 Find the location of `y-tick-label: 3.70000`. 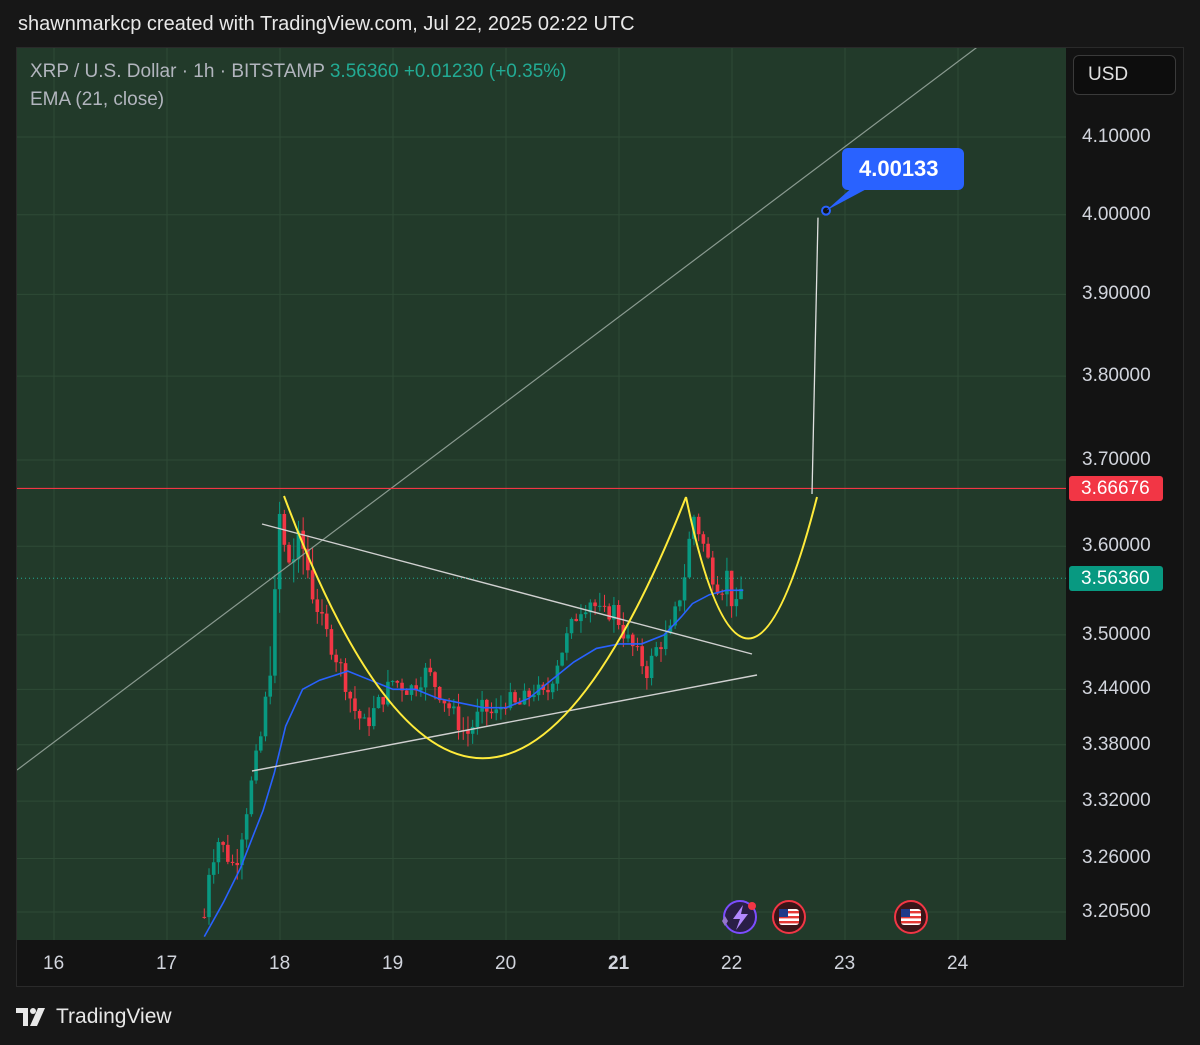

y-tick-label: 3.70000 is located at coordinates (1116, 460).